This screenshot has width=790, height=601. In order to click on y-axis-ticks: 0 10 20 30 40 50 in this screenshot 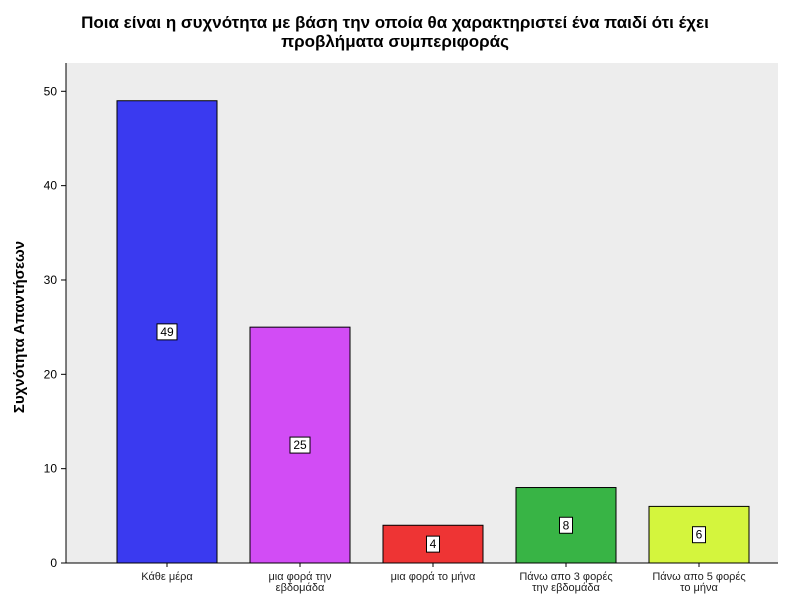, I will do `click(55, 327)`.